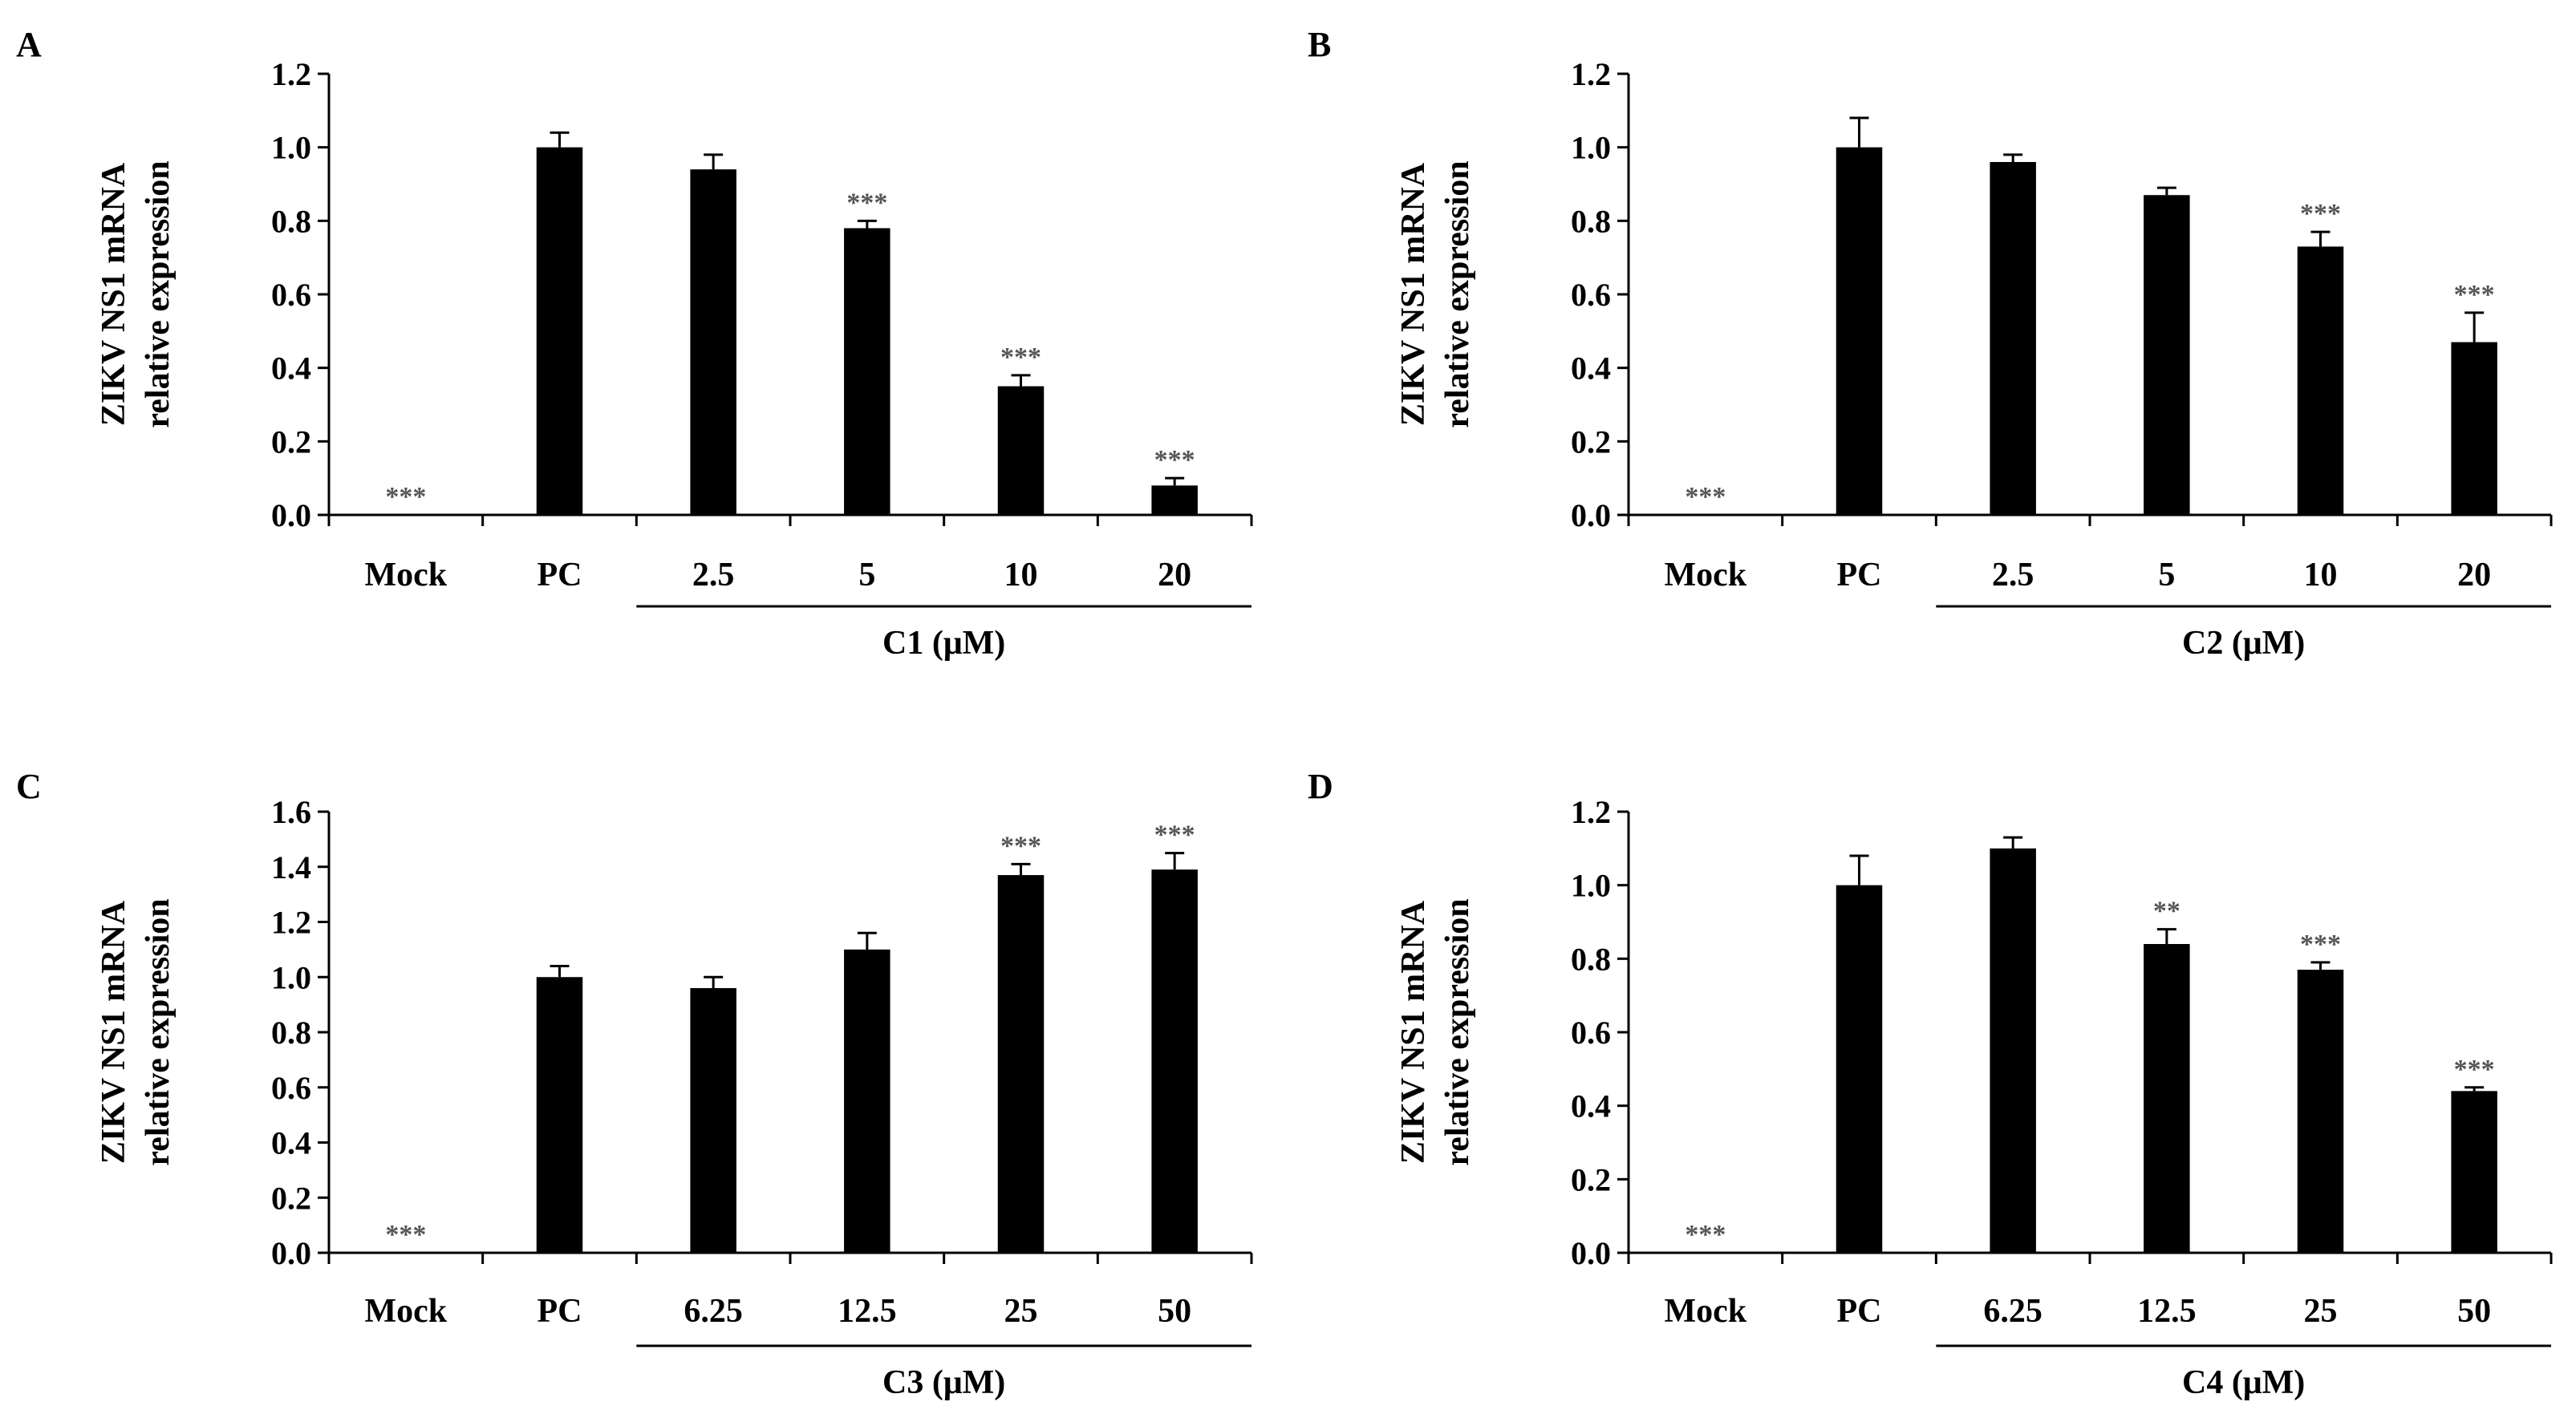 This screenshot has width=2576, height=1414. I want to click on significance-label: **, so click(2166, 911).